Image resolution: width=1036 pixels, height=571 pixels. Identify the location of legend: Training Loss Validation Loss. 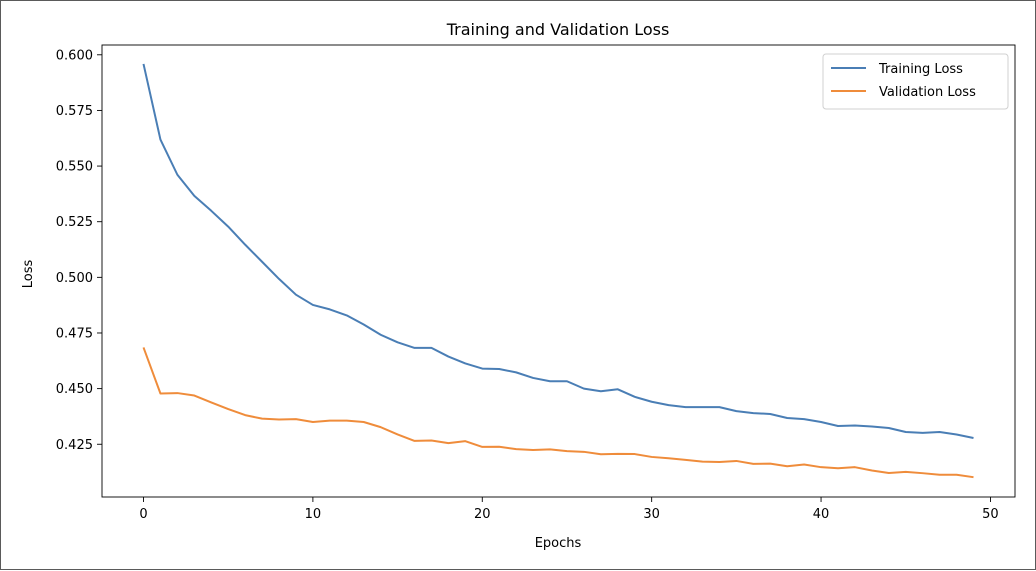
(915, 81).